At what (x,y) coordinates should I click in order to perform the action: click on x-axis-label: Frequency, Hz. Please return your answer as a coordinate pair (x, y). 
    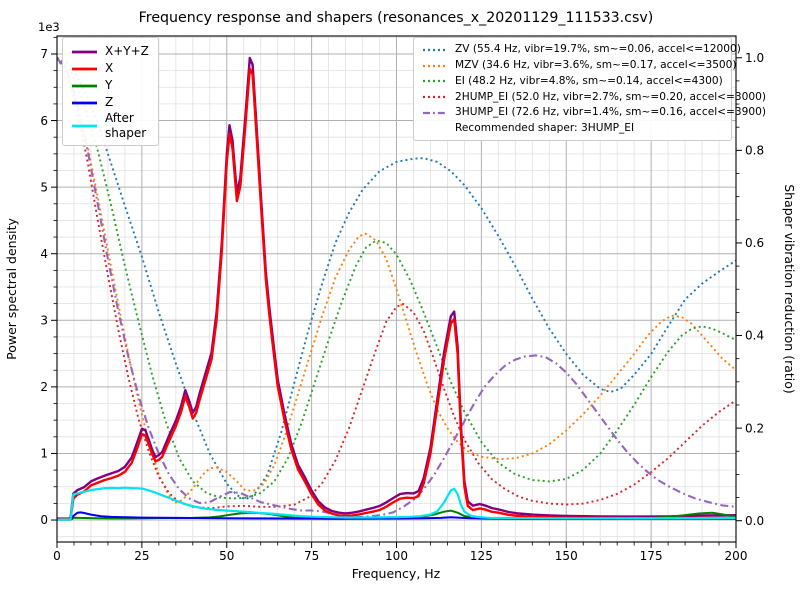
    Looking at the image, I should click on (396, 573).